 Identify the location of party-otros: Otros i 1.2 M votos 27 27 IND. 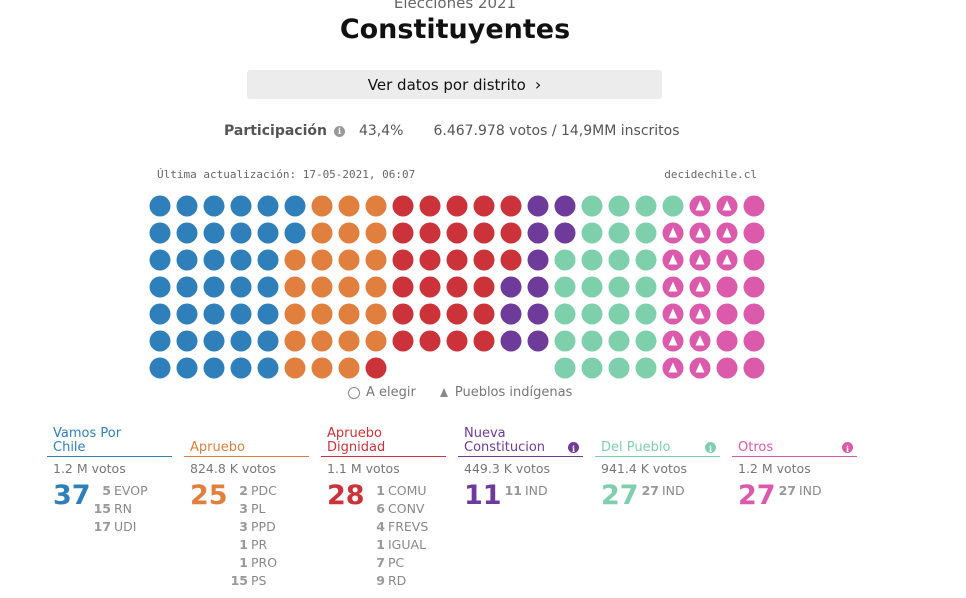
(794, 468).